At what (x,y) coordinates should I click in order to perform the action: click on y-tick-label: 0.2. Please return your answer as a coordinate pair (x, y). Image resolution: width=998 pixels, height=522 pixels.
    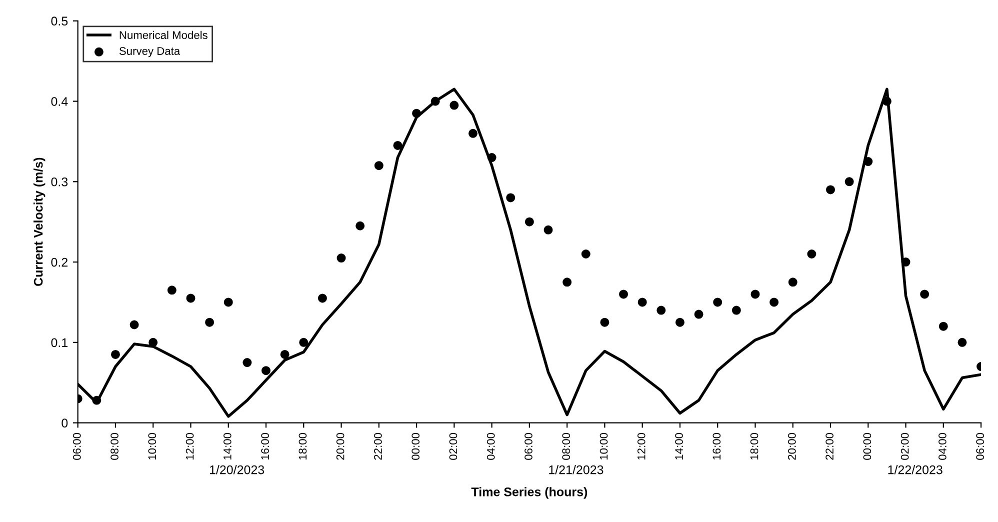
    Looking at the image, I should click on (59, 262).